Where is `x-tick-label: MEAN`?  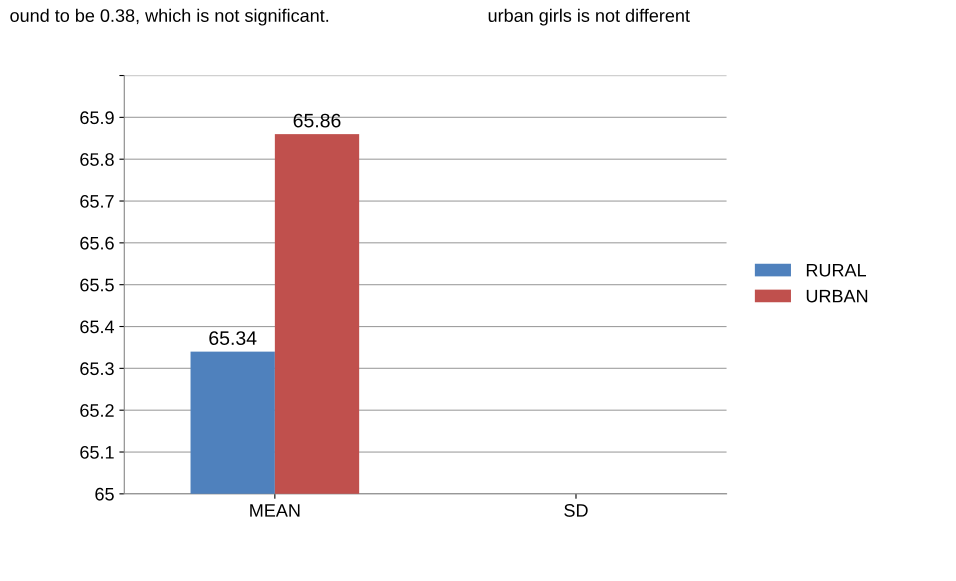 x-tick-label: MEAN is located at coordinates (275, 510).